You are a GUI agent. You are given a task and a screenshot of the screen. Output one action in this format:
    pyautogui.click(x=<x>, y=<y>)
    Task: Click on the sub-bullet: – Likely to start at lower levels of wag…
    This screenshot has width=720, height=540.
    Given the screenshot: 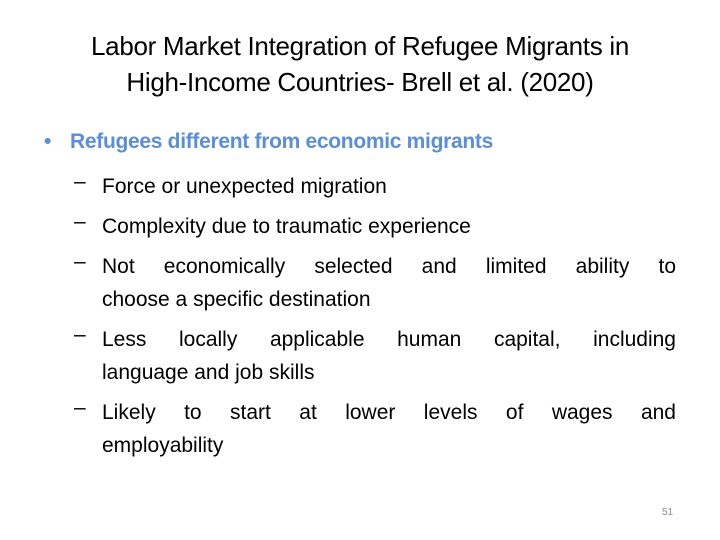 What is the action you would take?
    pyautogui.click(x=375, y=429)
    